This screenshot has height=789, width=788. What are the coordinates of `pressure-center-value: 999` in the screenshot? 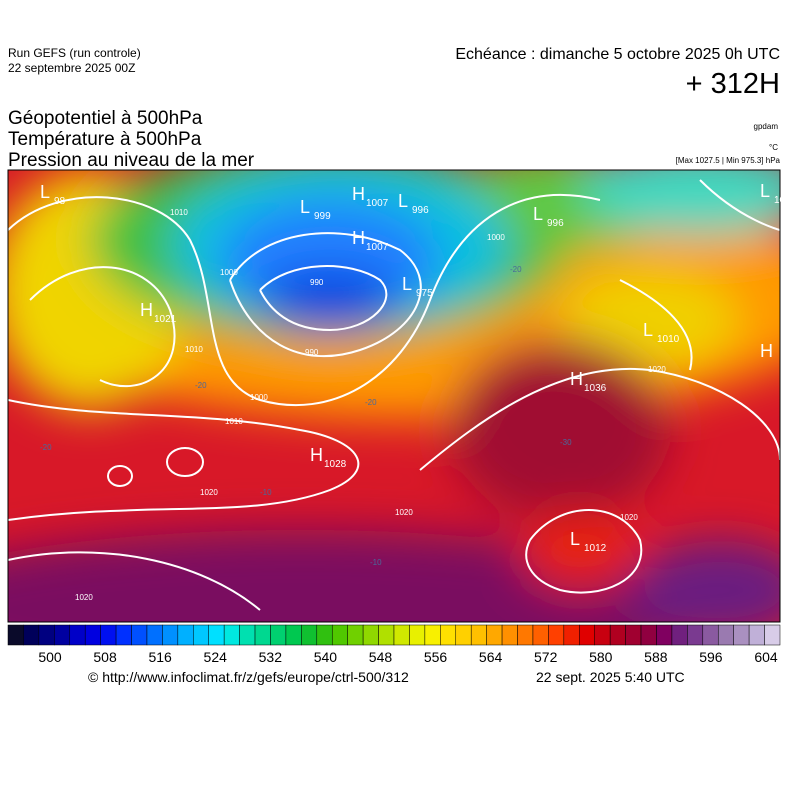 It's located at (322, 216).